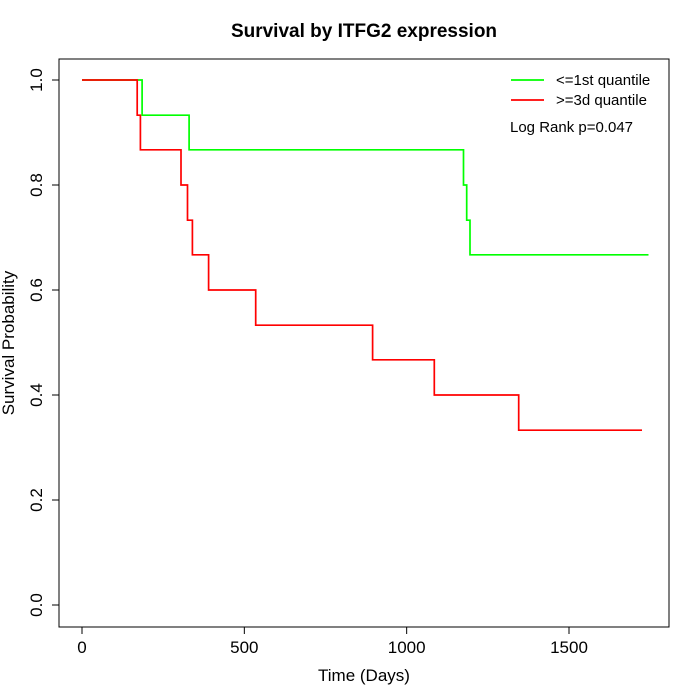 The width and height of the screenshot is (700, 700). What do you see at coordinates (571, 127) in the screenshot?
I see `log-rank-annotation: Log Rank p=0.047` at bounding box center [571, 127].